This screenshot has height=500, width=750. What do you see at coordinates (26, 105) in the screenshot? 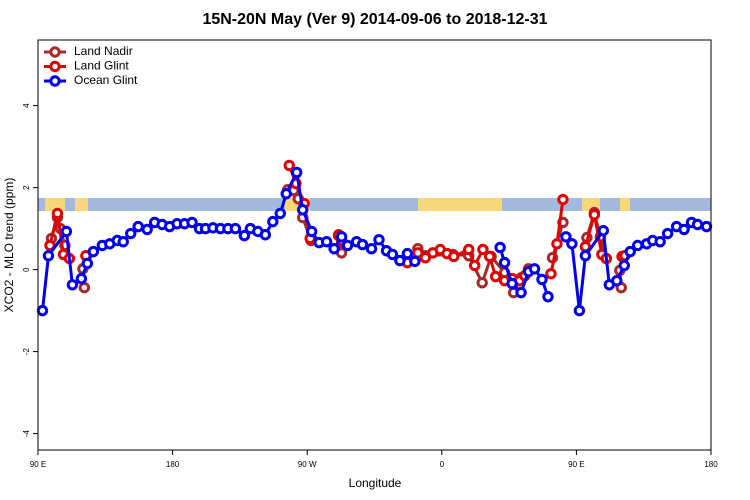
I see `y-tick-label: 4` at bounding box center [26, 105].